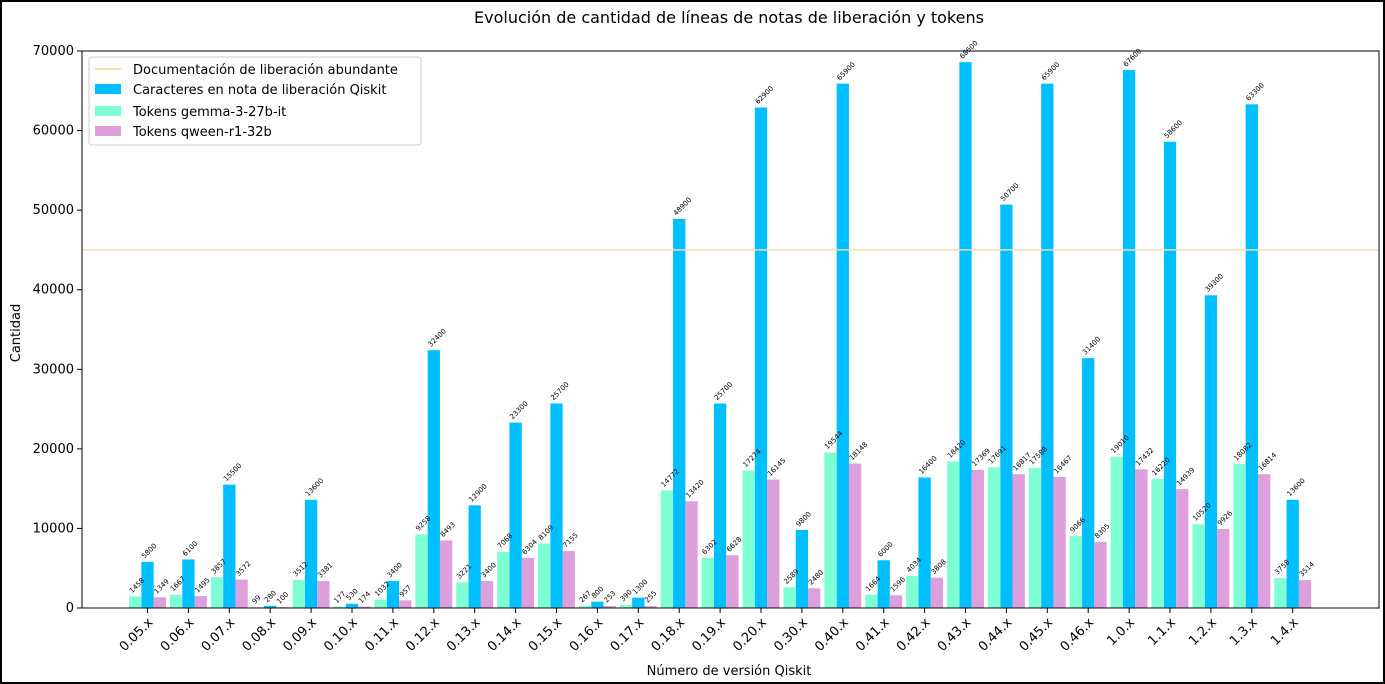  I want to click on data-label: 65900, so click(846, 71).